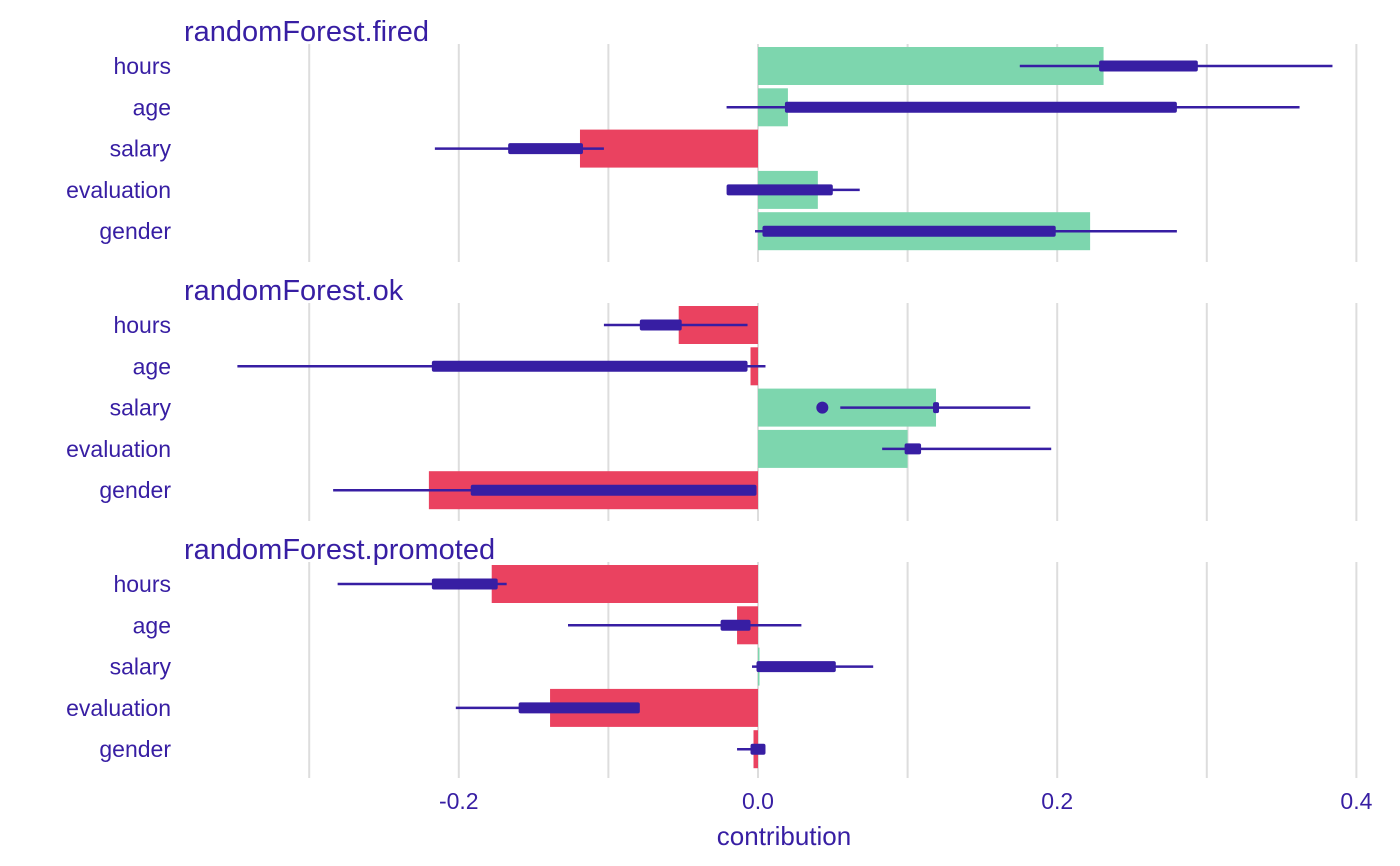  What do you see at coordinates (1356, 801) in the screenshot?
I see `x-tick-label: 0.4` at bounding box center [1356, 801].